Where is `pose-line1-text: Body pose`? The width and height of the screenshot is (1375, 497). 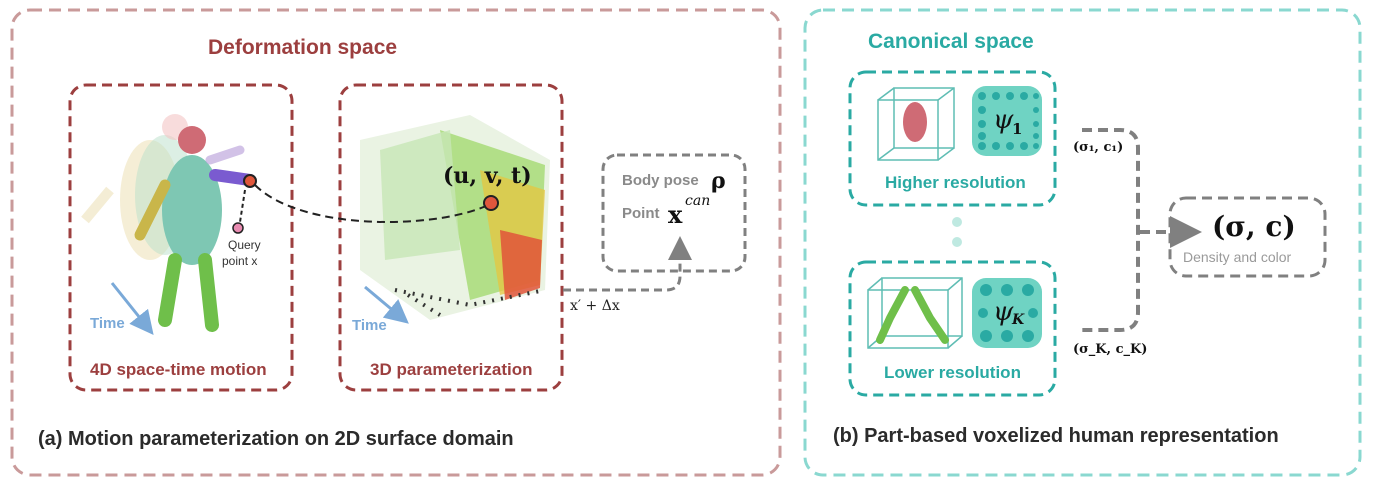
pose-line1-text: Body pose is located at coordinates (660, 180).